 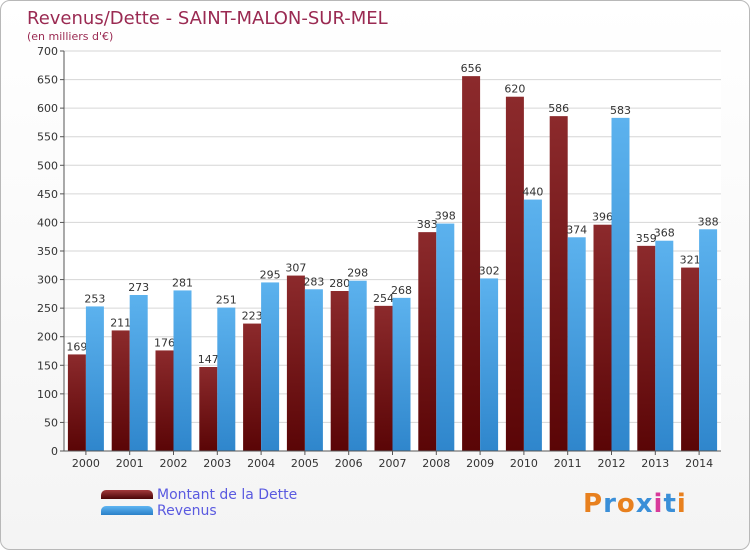 I want to click on data-label-revenus: 295, so click(x=270, y=274).